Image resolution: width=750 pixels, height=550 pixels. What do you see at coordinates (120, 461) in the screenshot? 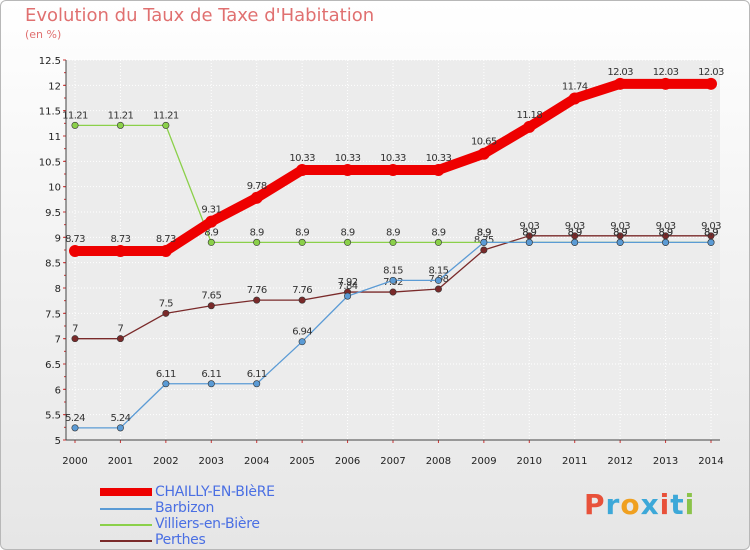
I see `x-tick-label: 2001` at bounding box center [120, 461].